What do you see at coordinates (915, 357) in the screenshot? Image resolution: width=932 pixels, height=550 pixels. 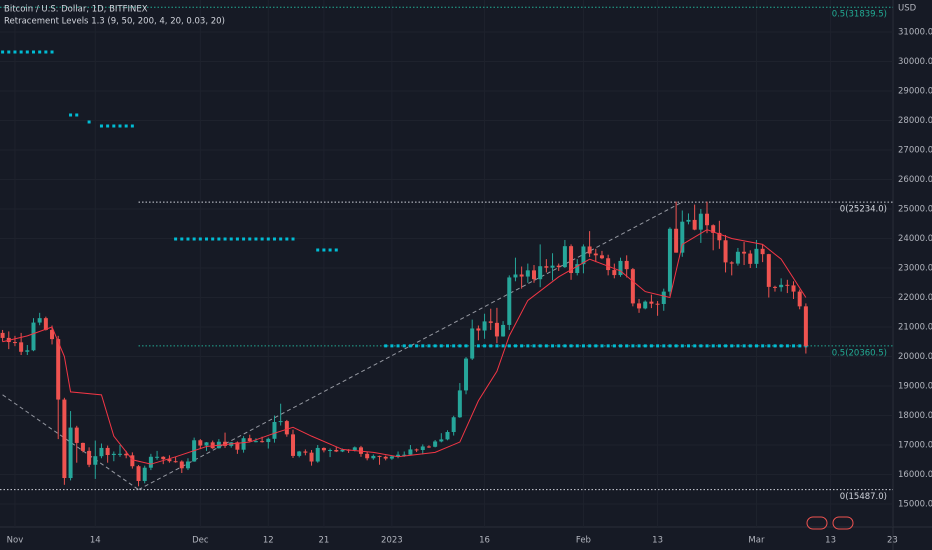 I see `y-tick-label: 20000.0` at bounding box center [915, 357].